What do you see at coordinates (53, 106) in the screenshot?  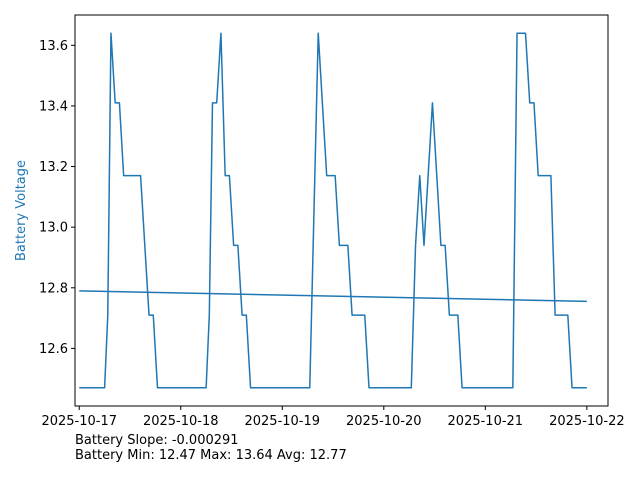 I see `y-tick-label: 13.4` at bounding box center [53, 106].